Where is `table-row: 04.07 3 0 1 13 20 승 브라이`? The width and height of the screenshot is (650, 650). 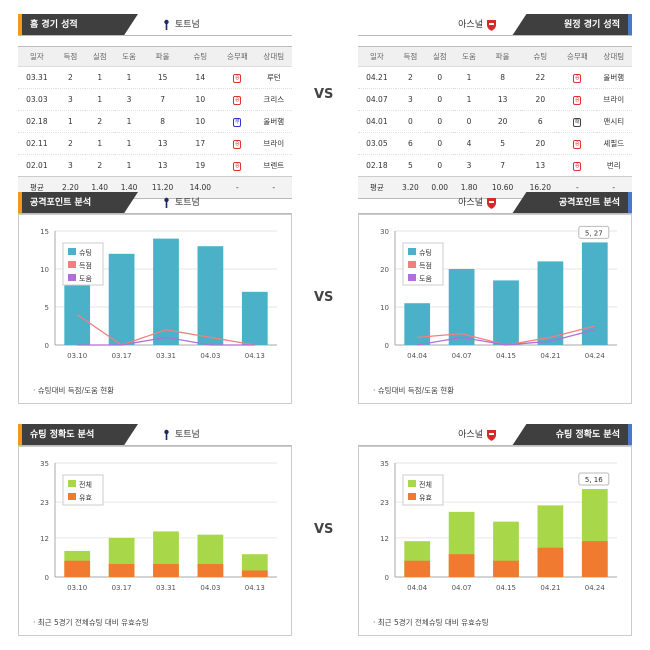 table-row: 04.07 3 0 1 13 20 승 브라이 is located at coordinates (495, 99).